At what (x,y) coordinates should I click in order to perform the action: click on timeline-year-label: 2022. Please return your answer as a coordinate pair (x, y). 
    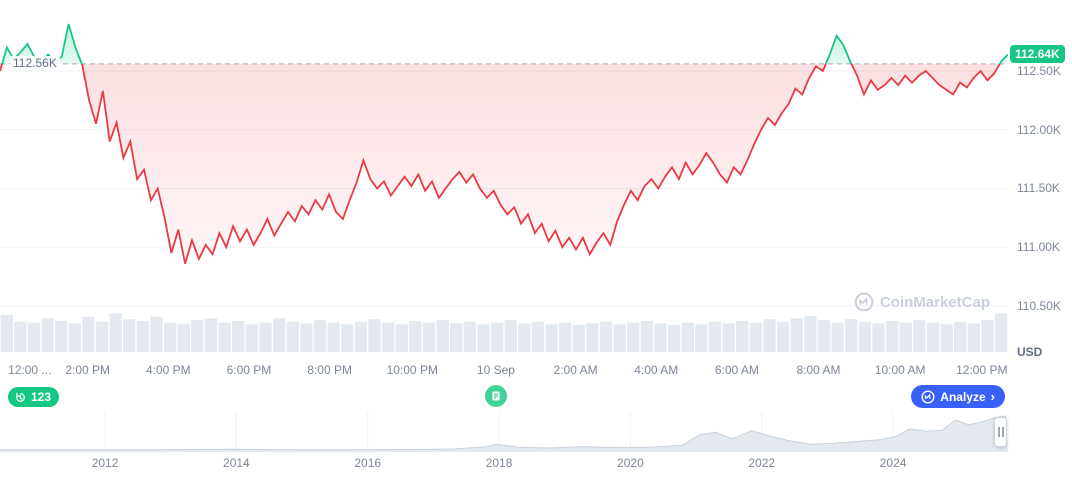
    Looking at the image, I should click on (762, 463).